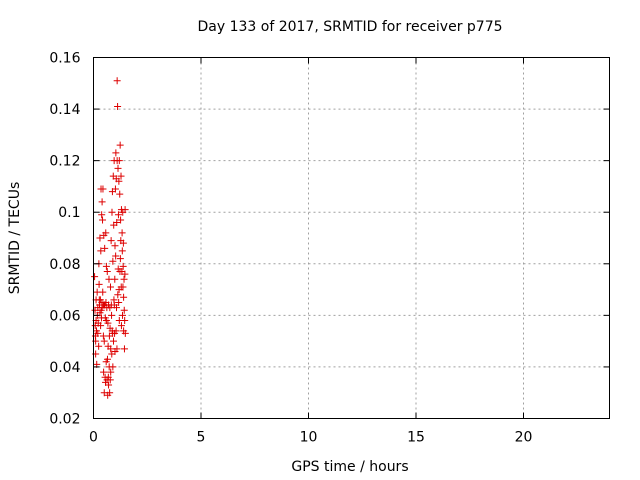 The image size is (640, 480). Describe the element at coordinates (64, 265) in the screenshot. I see `y-tick-label: 0.08` at that location.